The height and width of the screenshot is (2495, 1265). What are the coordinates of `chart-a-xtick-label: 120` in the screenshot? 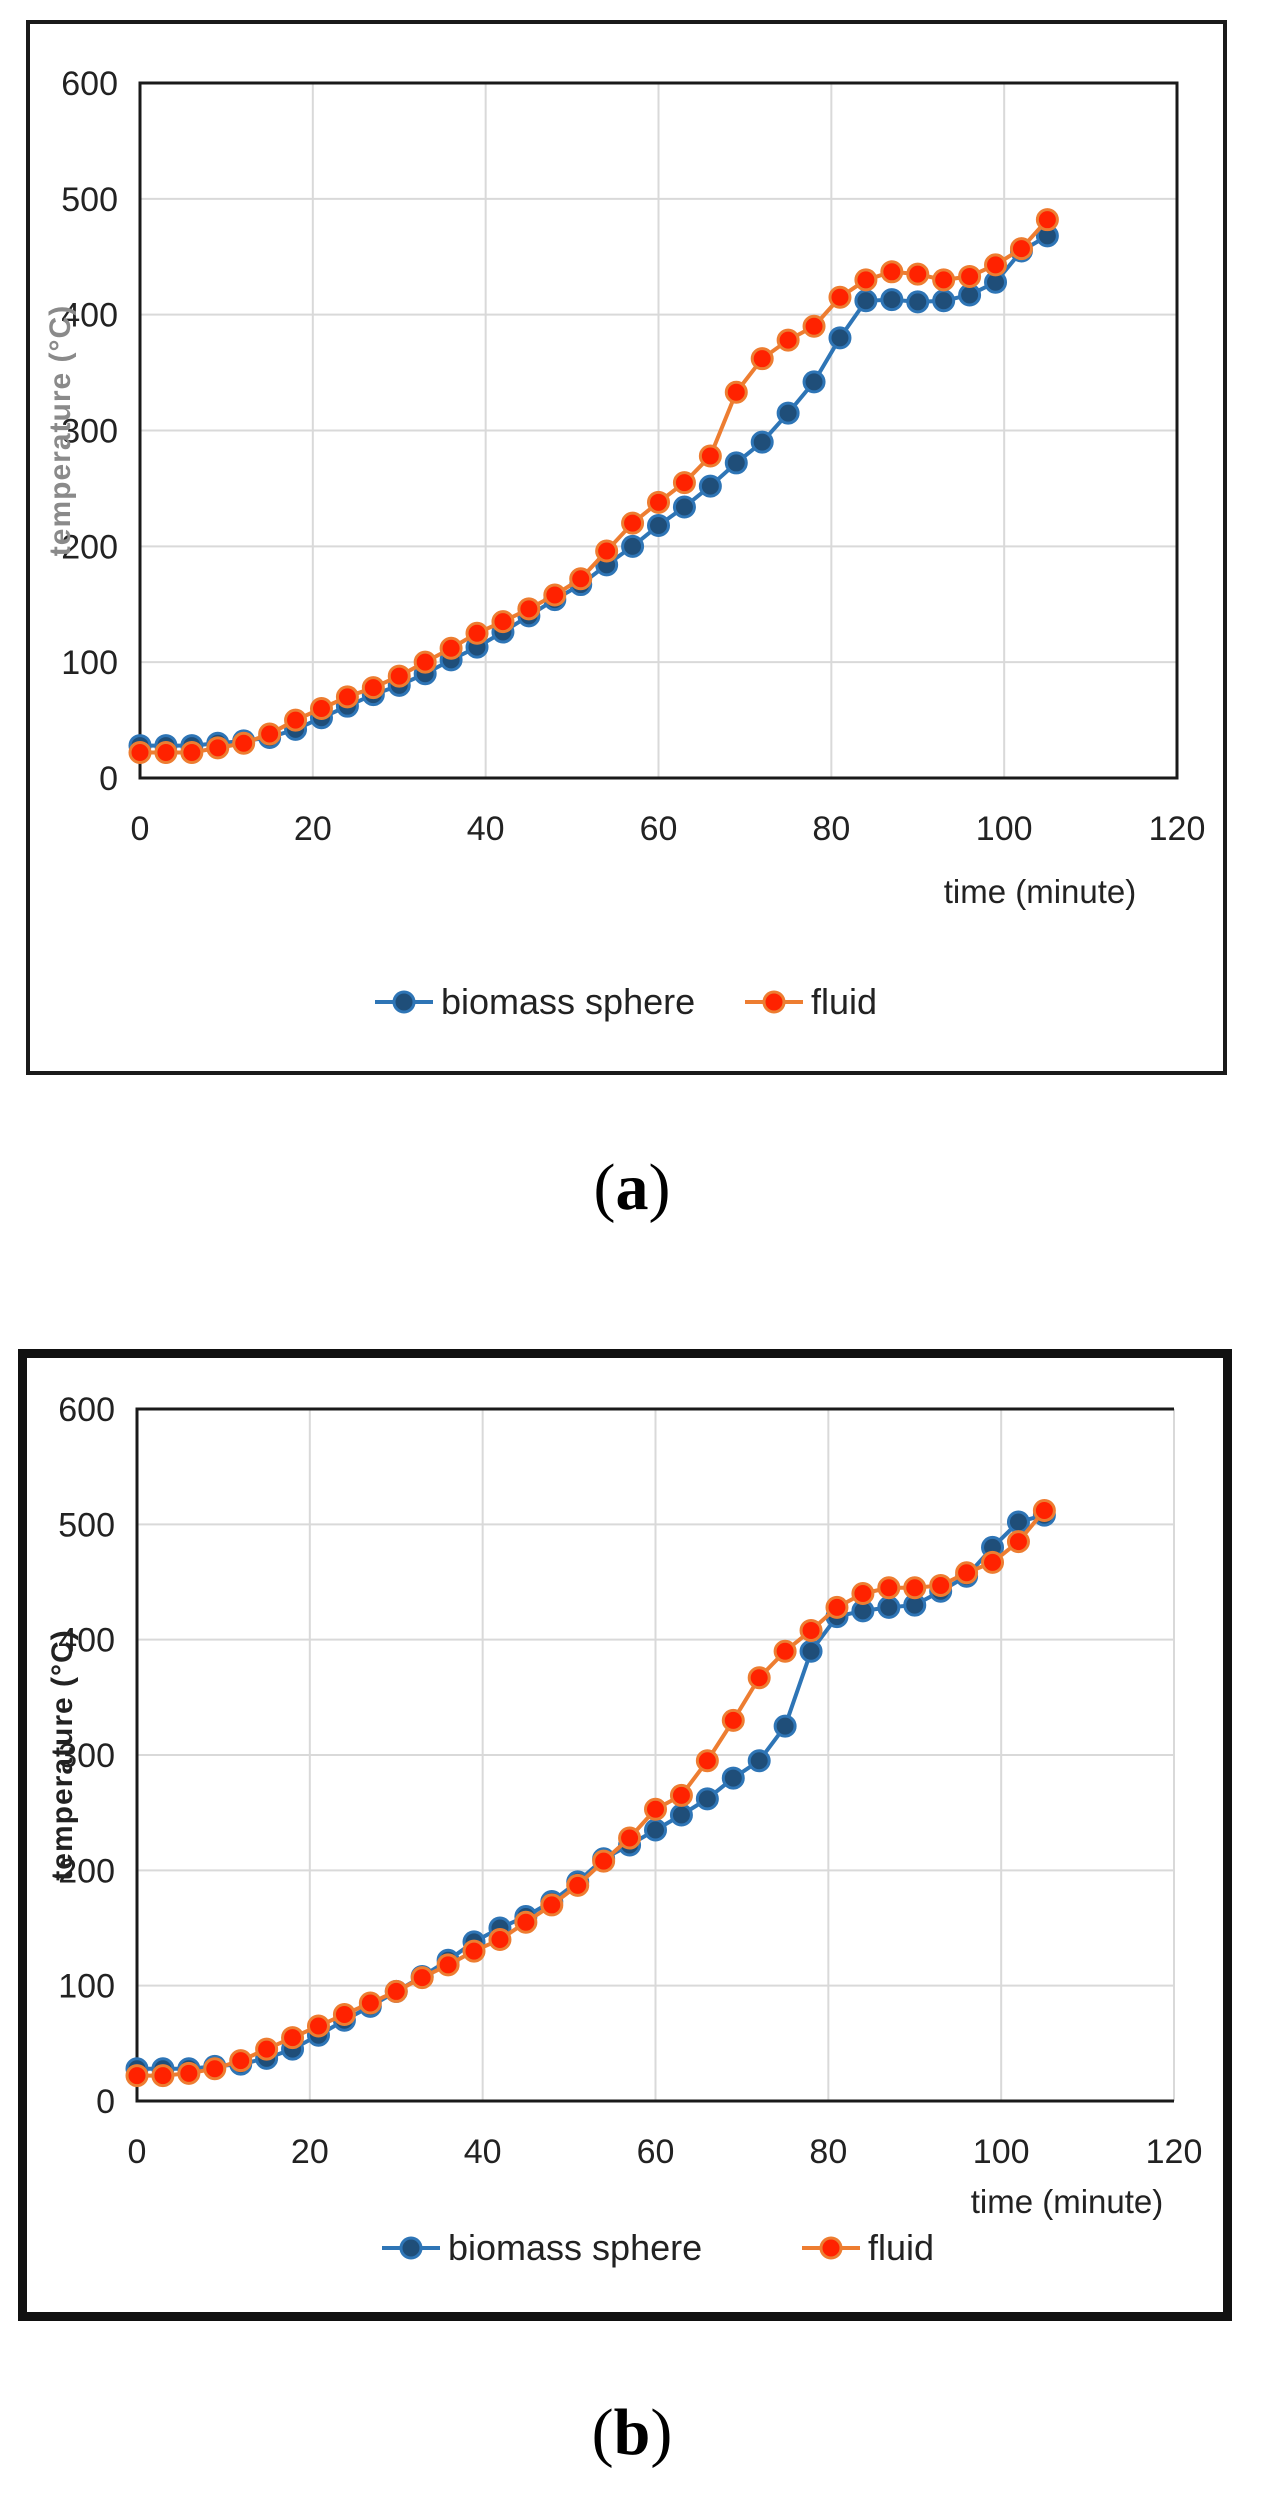 It's located at (1177, 829).